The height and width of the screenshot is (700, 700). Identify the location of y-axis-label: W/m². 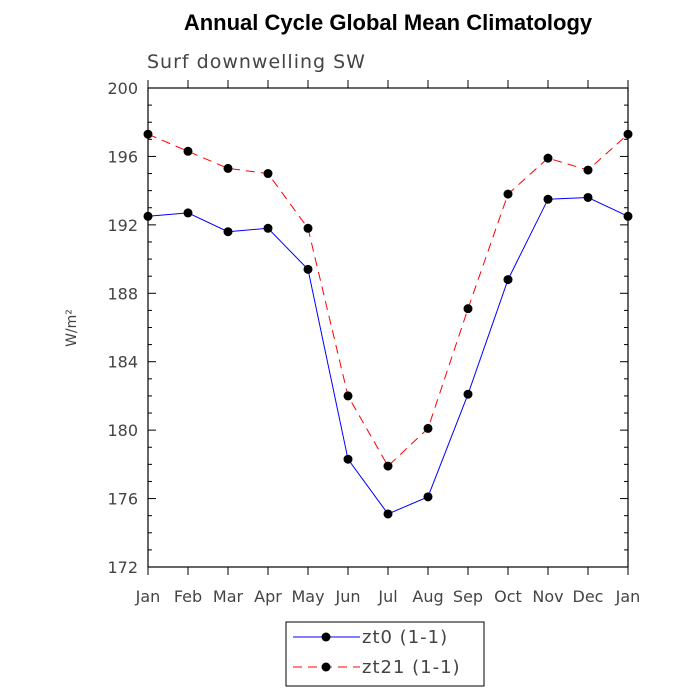
(72, 328).